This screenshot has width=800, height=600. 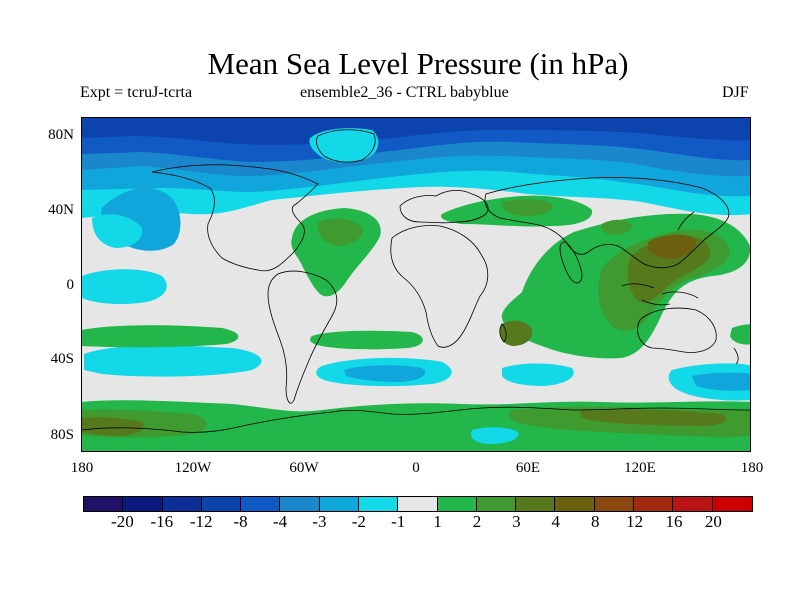 What do you see at coordinates (653, 417) in the screenshot?
I see `antarctic-strong-positive-east` at bounding box center [653, 417].